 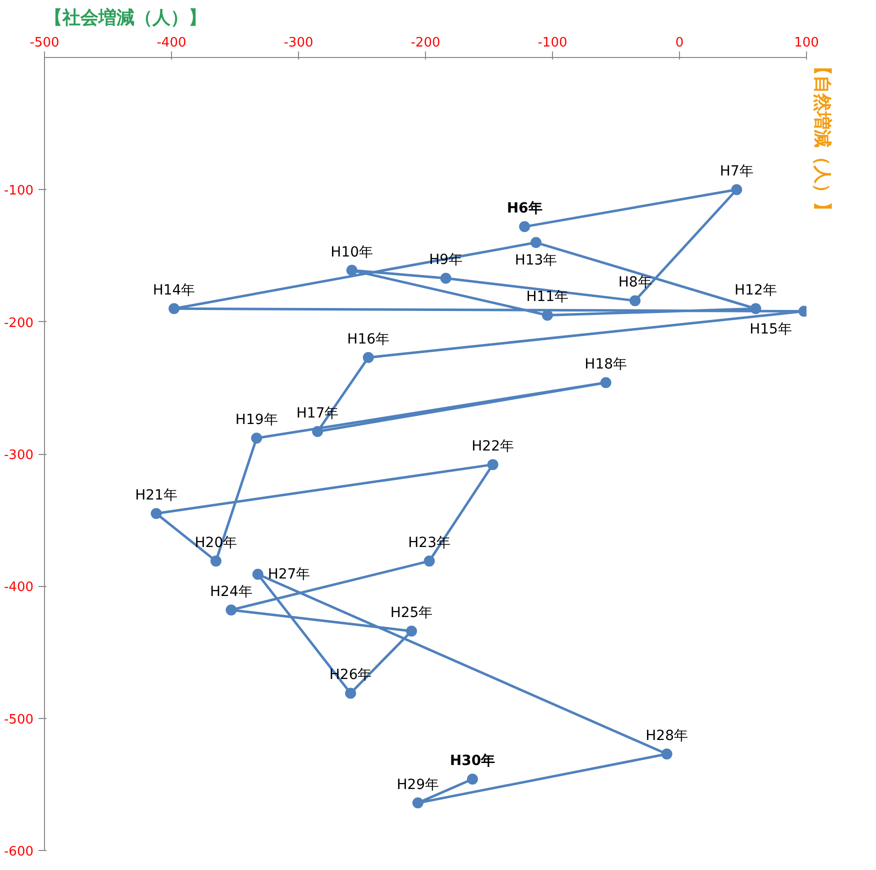 What do you see at coordinates (19, 455) in the screenshot?
I see `y-tick-label: -300` at bounding box center [19, 455].